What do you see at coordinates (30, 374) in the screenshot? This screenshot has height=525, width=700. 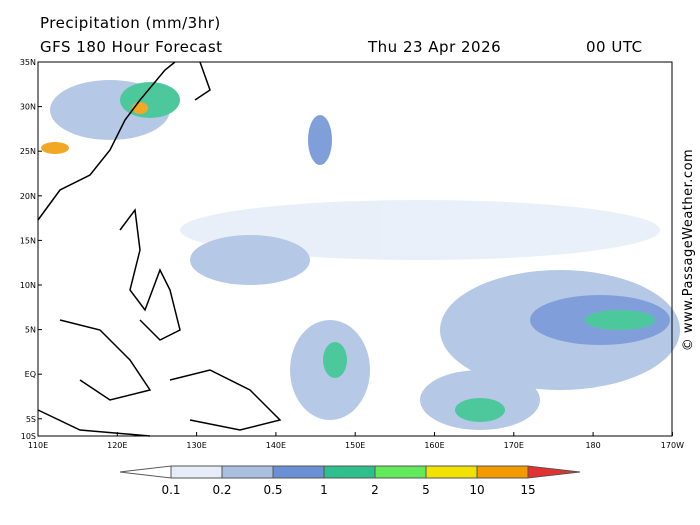 I see `lat-label: EQ` at bounding box center [30, 374].